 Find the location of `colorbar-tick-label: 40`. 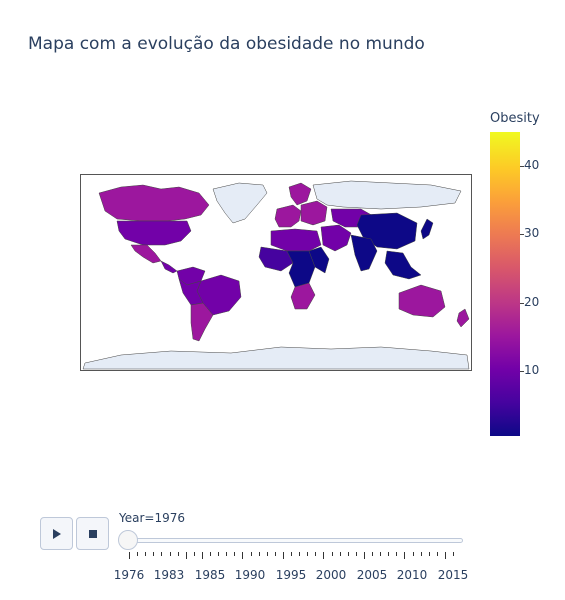

colorbar-tick-label: 40 is located at coordinates (531, 165).